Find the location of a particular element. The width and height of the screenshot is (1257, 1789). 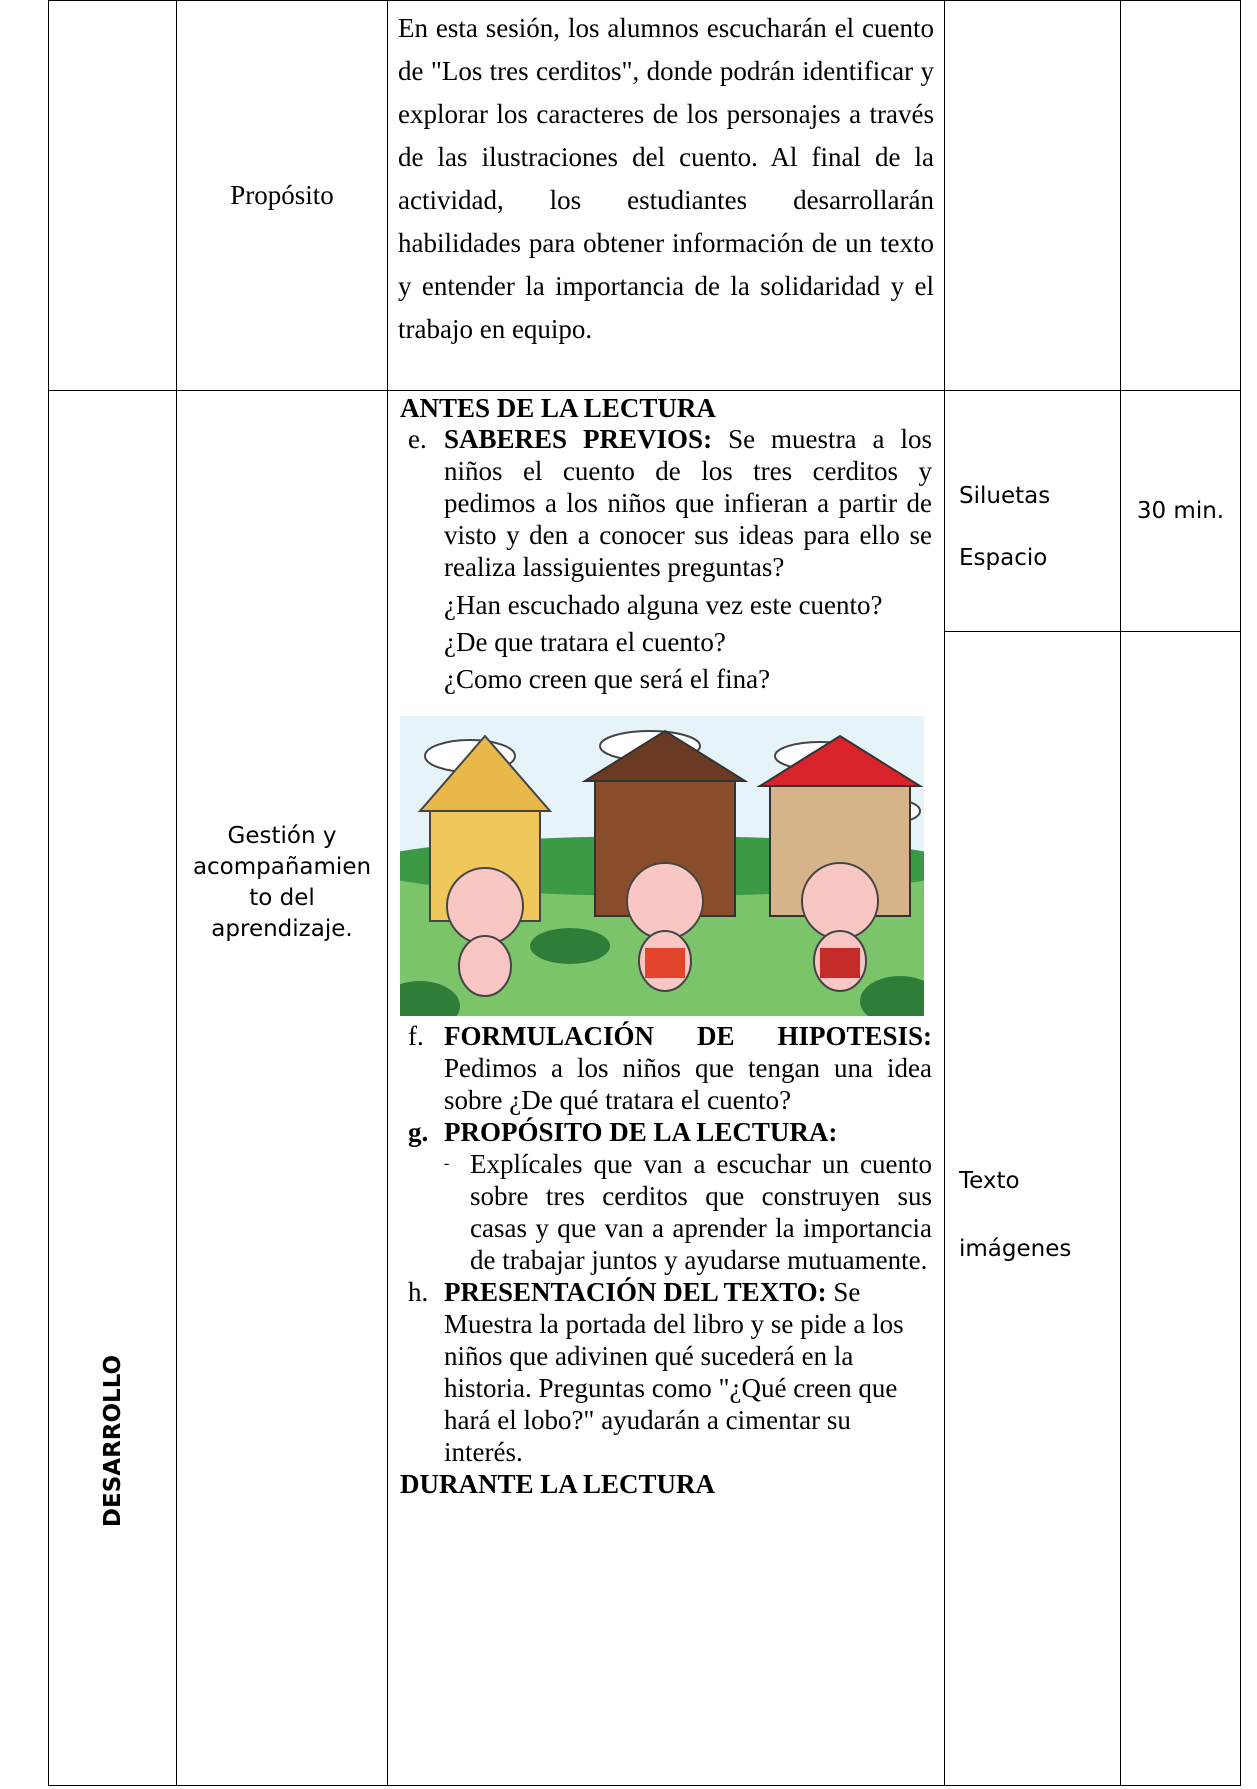

resource: Espacio is located at coordinates (1003, 558).